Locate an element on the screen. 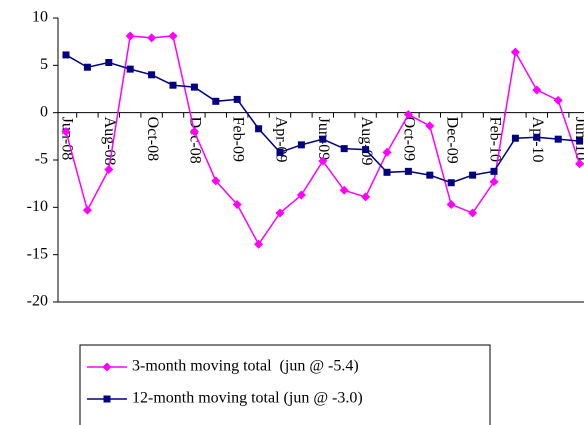 The image size is (584, 425). legend-label: 12-month moving total (jun @ -3.0) is located at coordinates (247, 398).